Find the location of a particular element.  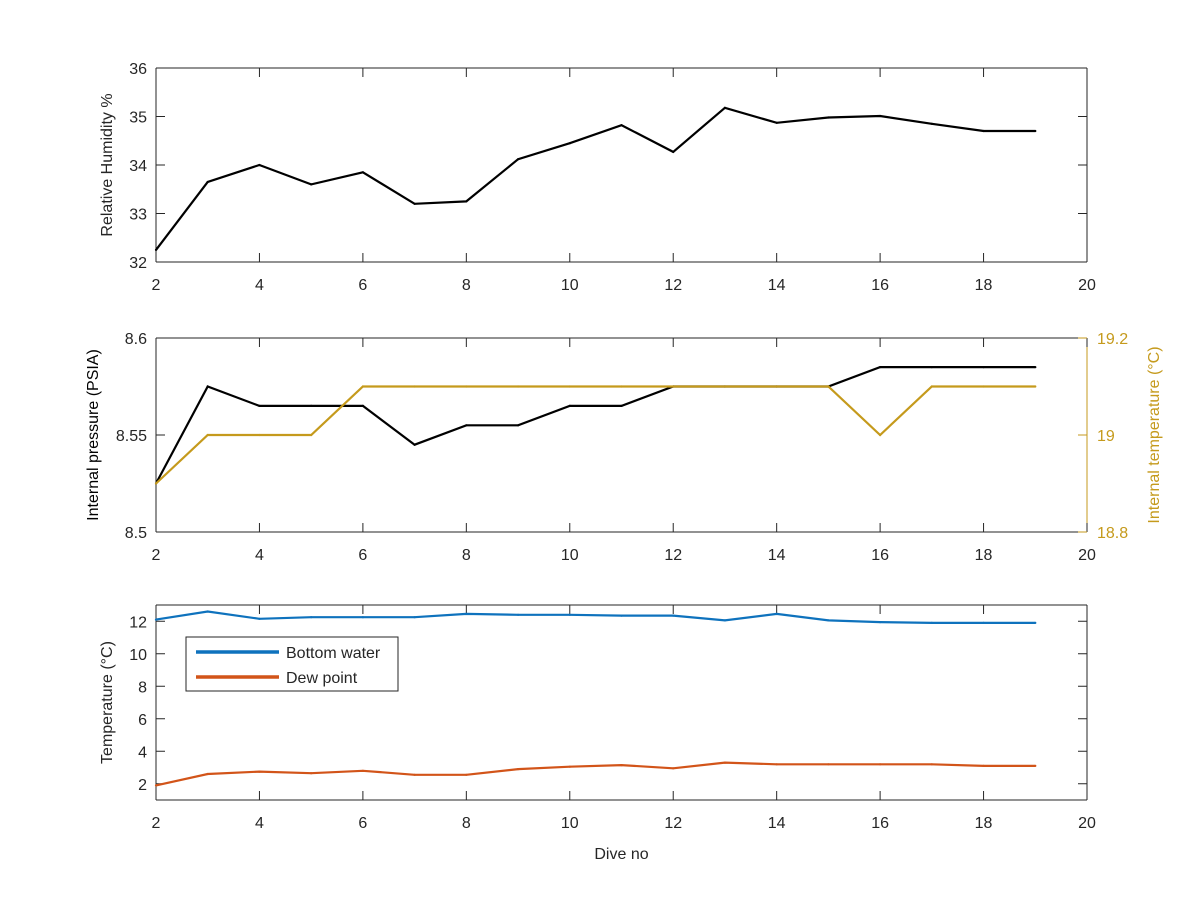

y-tick-label: 8.5 is located at coordinates (136, 533).